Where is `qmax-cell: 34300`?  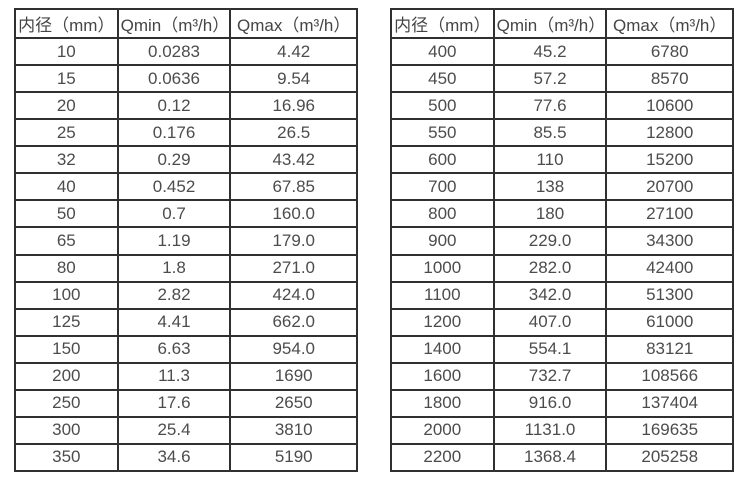 qmax-cell: 34300 is located at coordinates (669, 241).